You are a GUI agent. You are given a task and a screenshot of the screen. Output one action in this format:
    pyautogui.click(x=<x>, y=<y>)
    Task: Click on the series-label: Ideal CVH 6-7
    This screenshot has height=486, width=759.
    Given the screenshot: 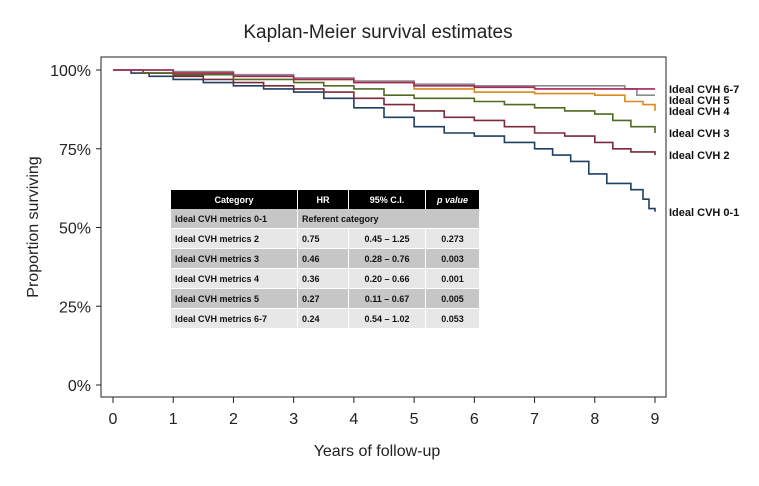 What is the action you would take?
    pyautogui.click(x=704, y=90)
    